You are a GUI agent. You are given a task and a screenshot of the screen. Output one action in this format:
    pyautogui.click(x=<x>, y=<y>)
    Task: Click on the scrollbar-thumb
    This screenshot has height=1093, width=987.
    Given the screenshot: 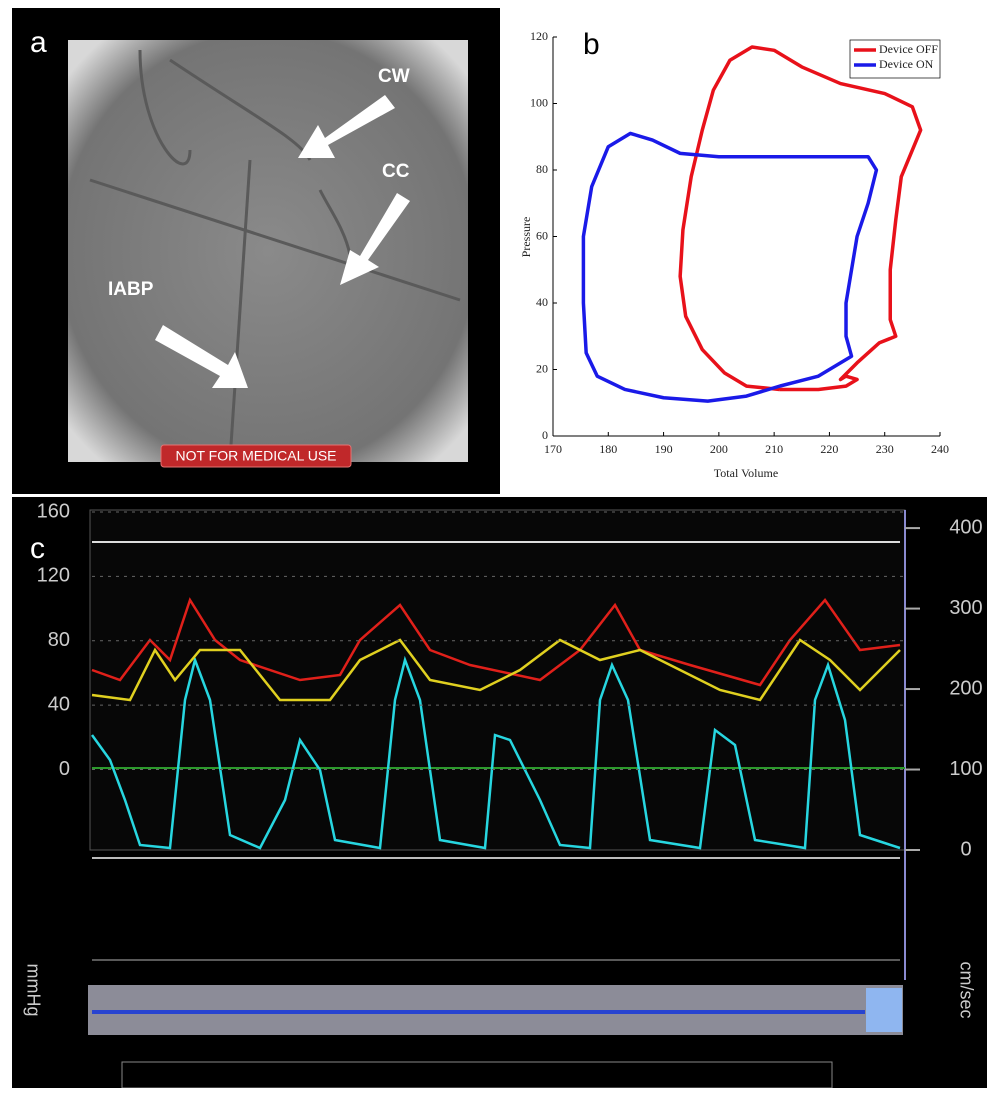 What is the action you would take?
    pyautogui.click(x=884, y=1010)
    